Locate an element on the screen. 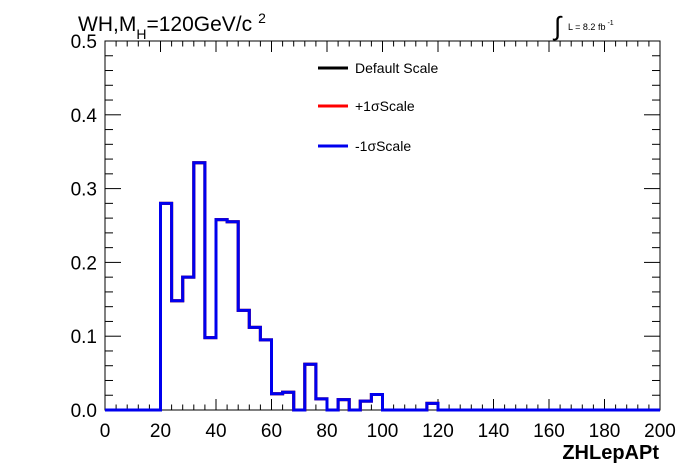  legend: Default Scale +1σScale -1σScale is located at coordinates (378, 107).